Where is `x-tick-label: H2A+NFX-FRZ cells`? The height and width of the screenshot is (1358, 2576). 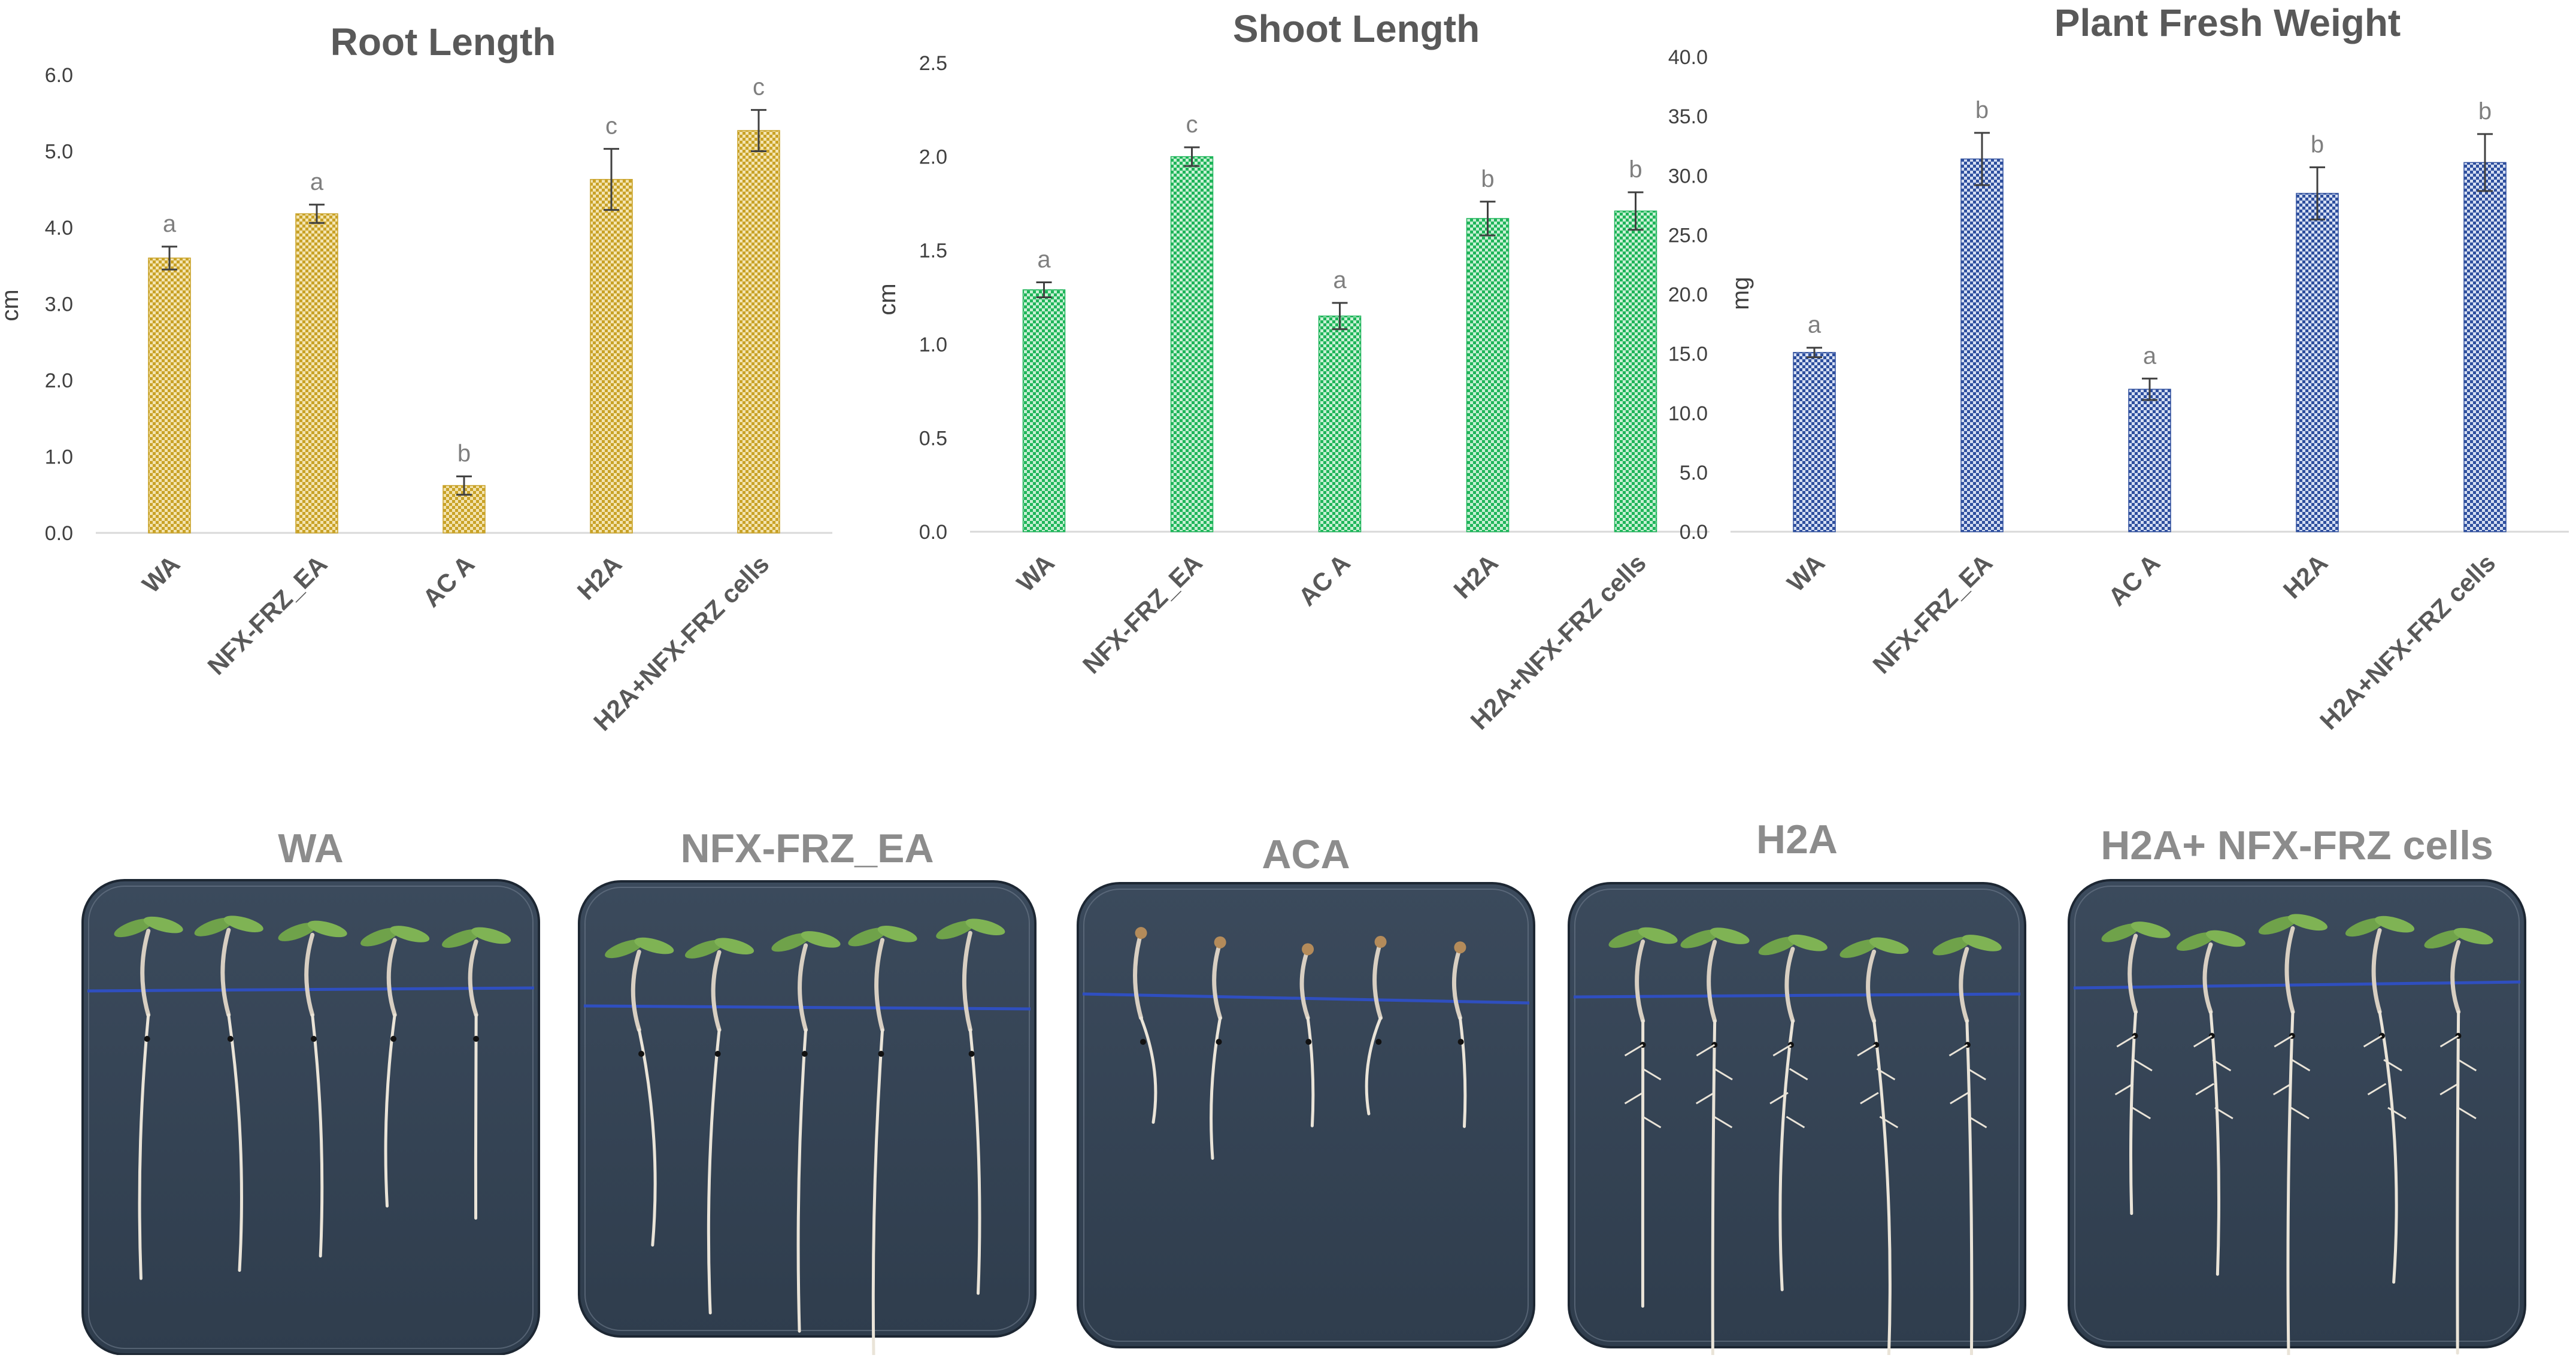 x-tick-label: H2A+NFX-FRZ cells is located at coordinates (2407, 642).